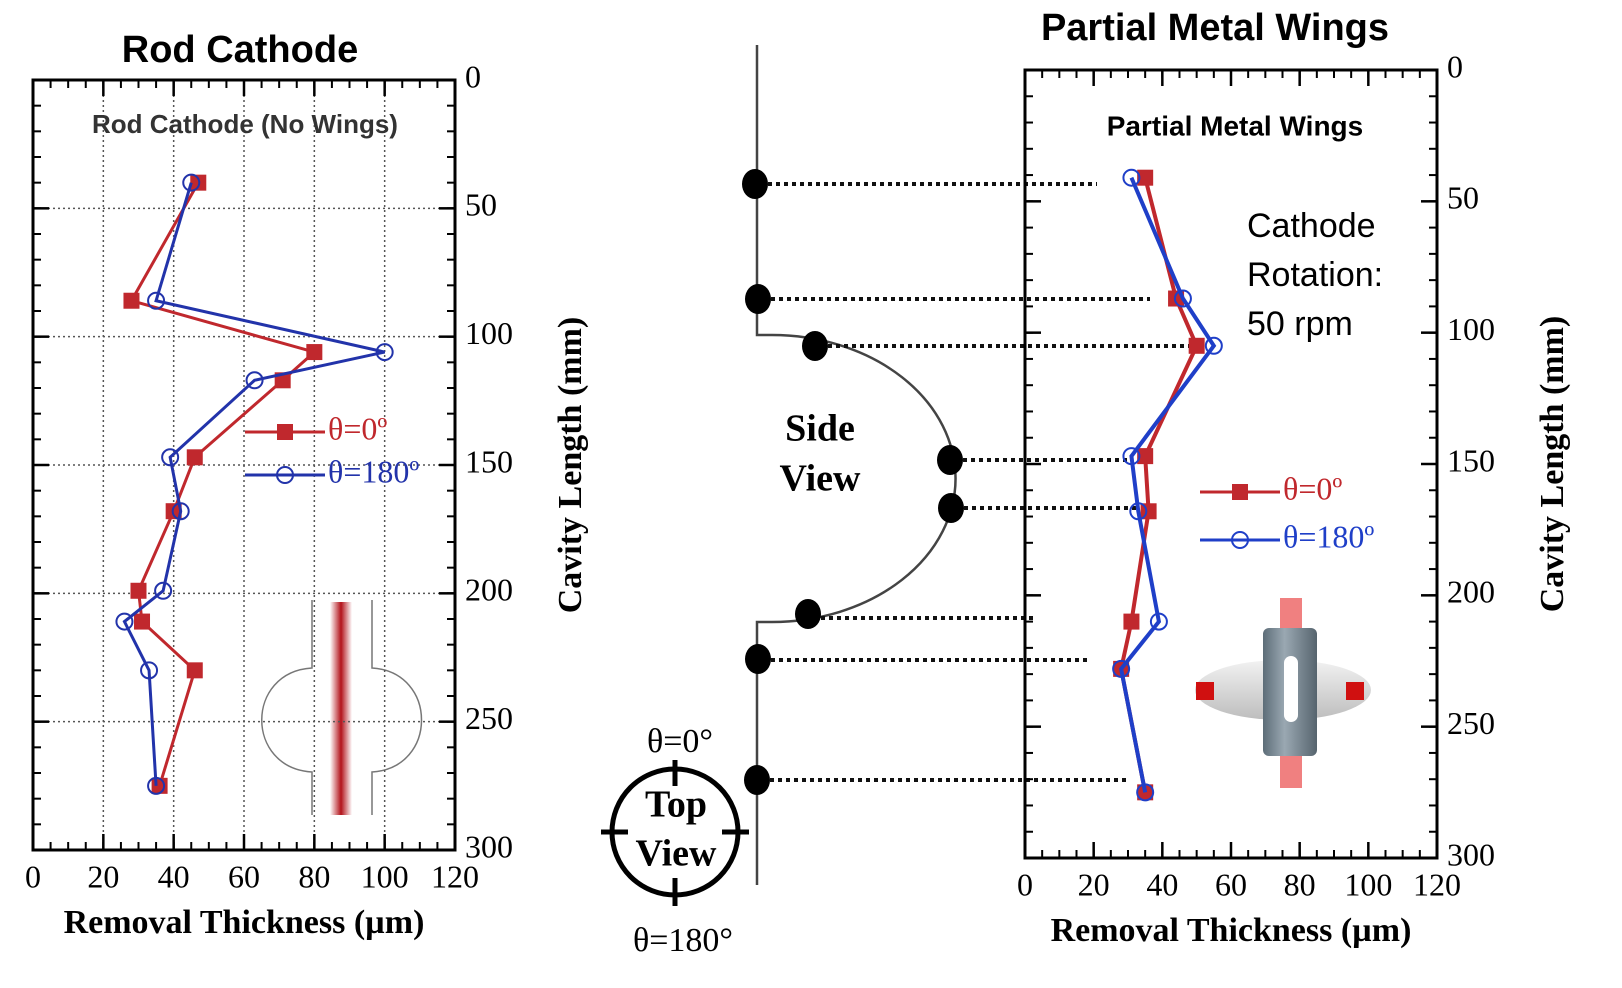 This screenshot has height=988, width=1622. I want to click on top-label: View, so click(676, 854).